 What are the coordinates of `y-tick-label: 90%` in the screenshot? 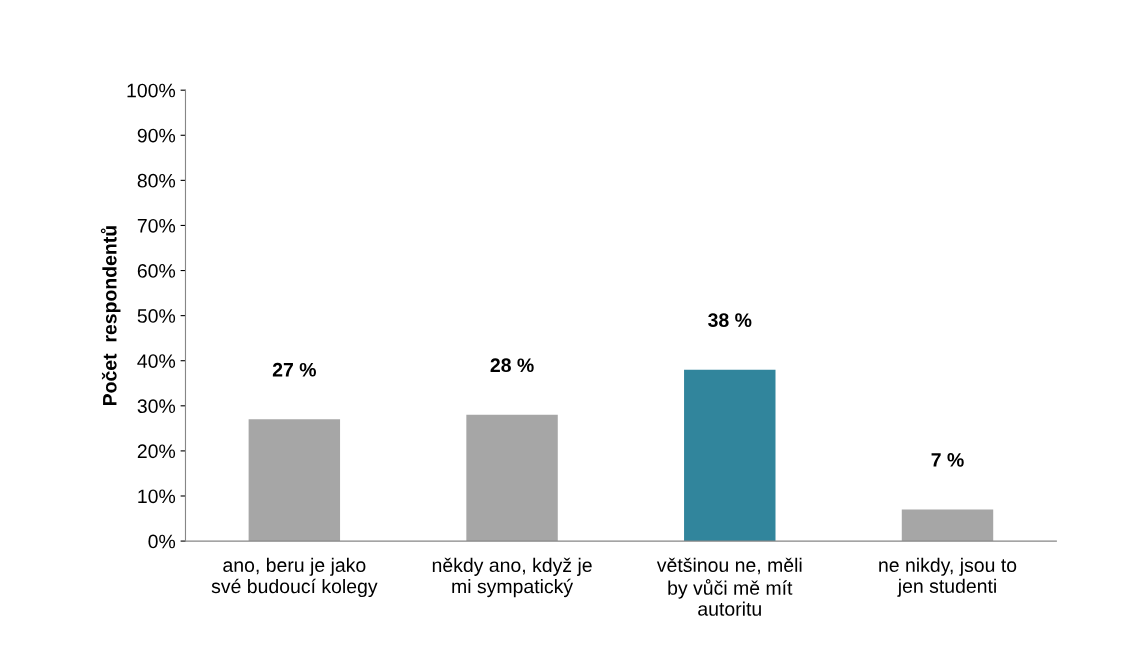 It's located at (156, 135).